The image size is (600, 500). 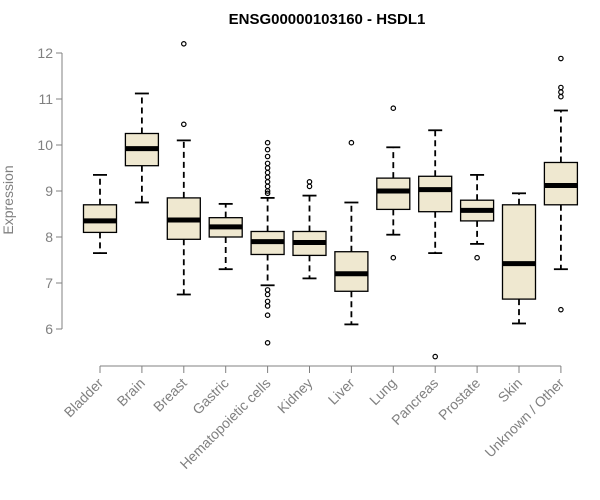 What do you see at coordinates (225, 236) in the screenshot?
I see `box-gastric` at bounding box center [225, 236].